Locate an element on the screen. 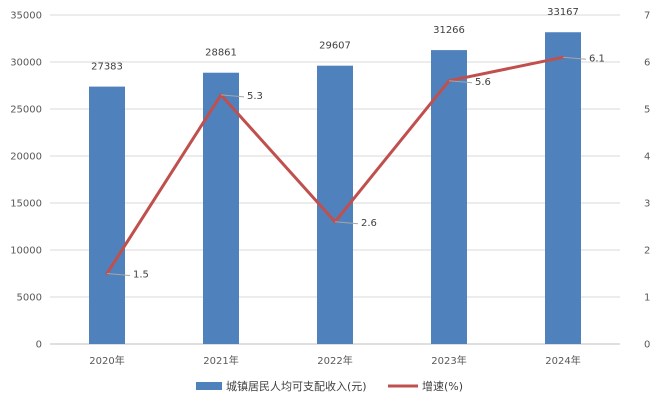  bar-value-label: 33167 is located at coordinates (563, 12).